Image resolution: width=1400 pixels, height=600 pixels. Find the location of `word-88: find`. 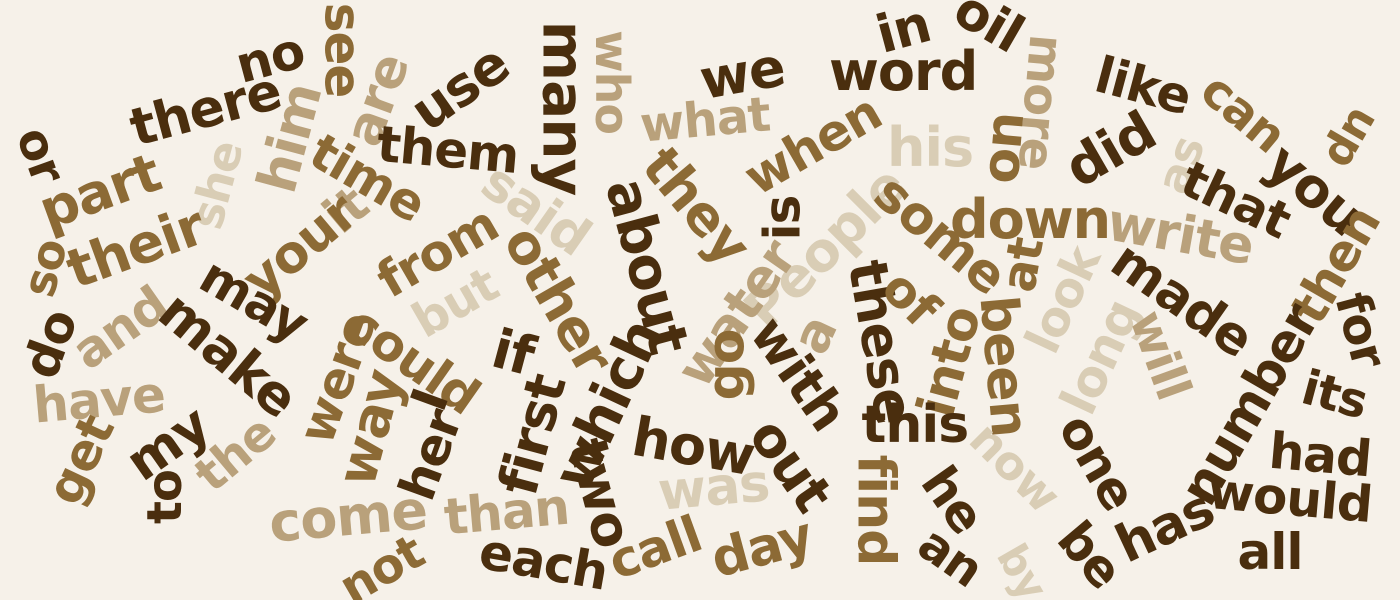

word-88: find is located at coordinates (874, 510).